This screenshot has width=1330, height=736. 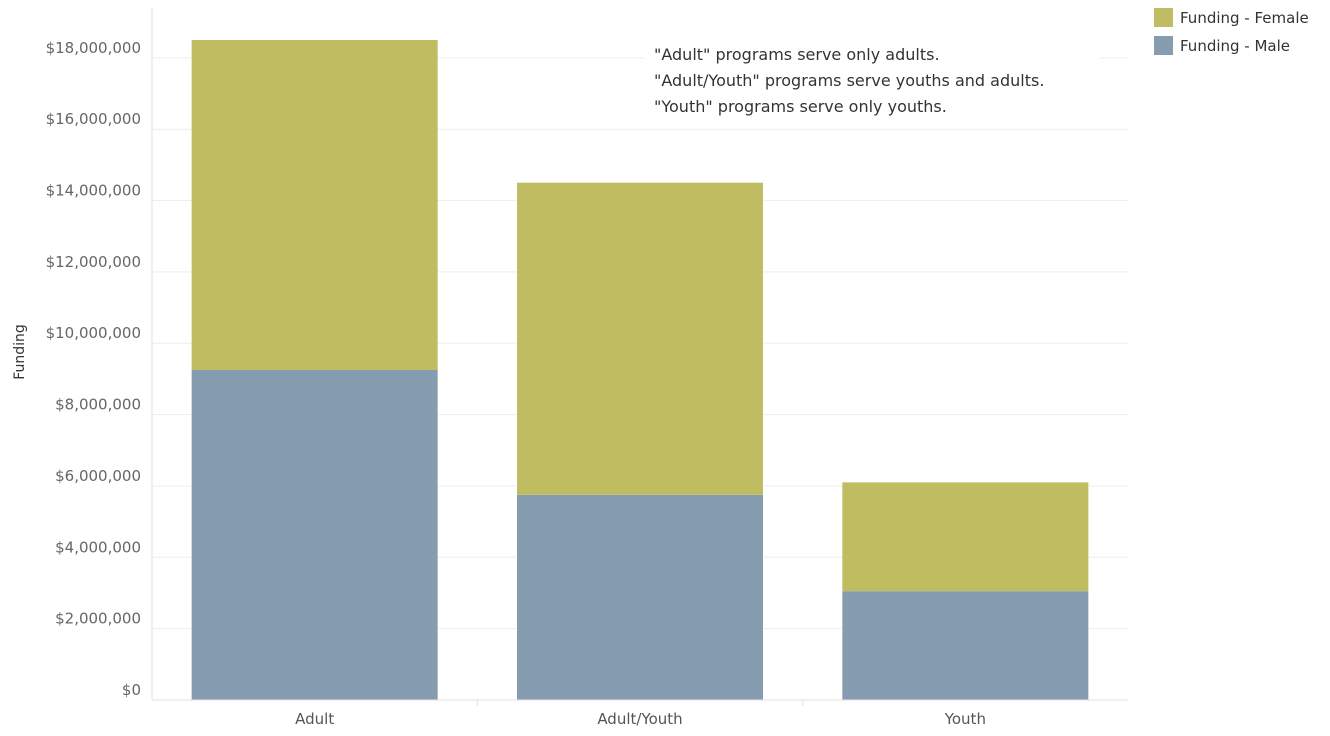 What do you see at coordinates (131, 690) in the screenshot?
I see `y-tick-label: $0` at bounding box center [131, 690].